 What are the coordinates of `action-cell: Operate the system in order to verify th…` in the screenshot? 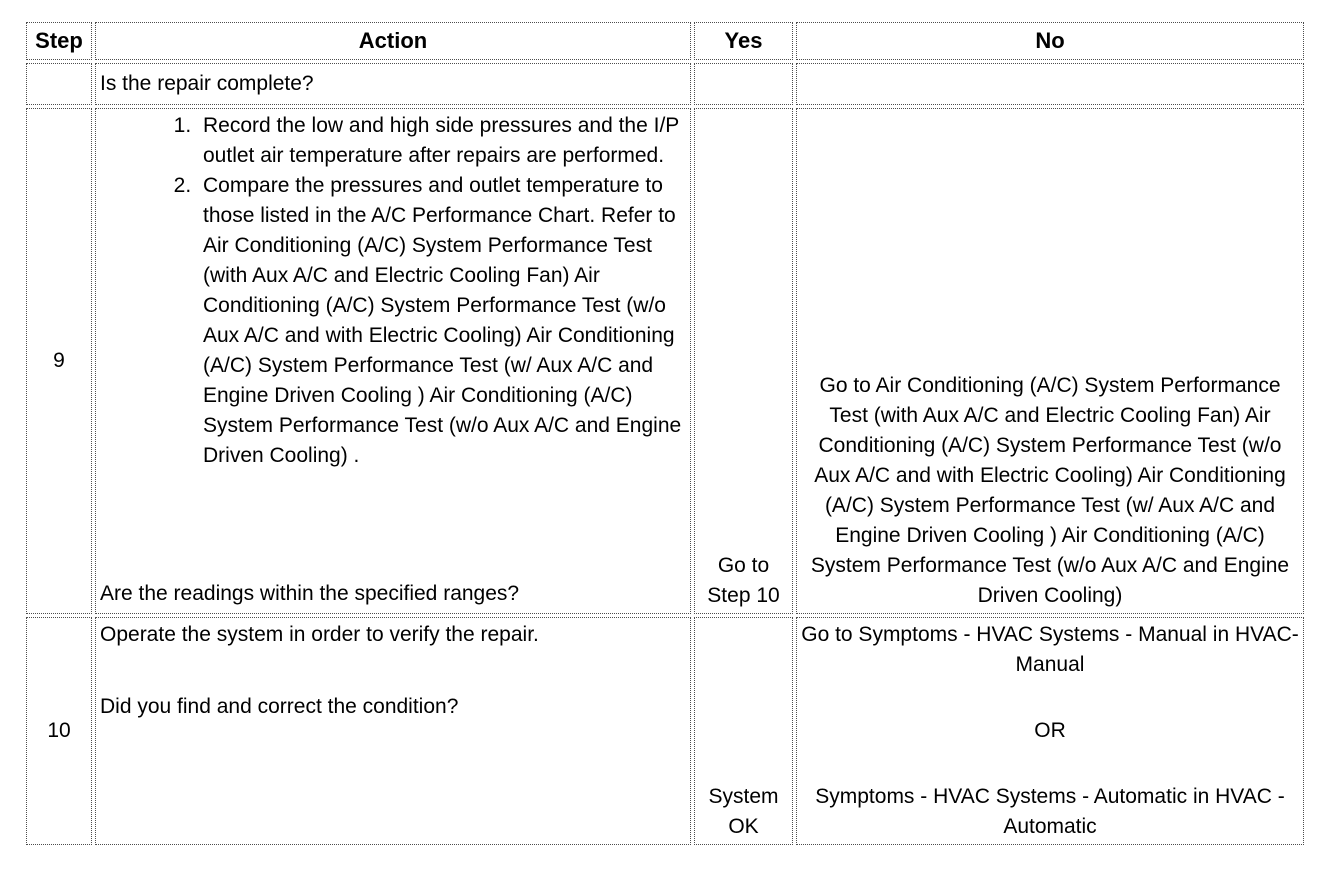 It's located at (393, 731).